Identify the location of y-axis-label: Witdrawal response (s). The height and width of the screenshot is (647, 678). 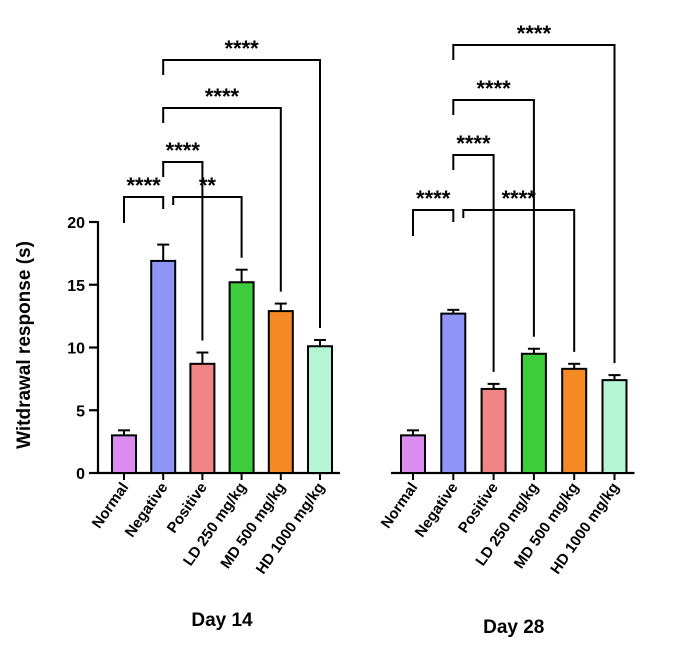
(24, 345).